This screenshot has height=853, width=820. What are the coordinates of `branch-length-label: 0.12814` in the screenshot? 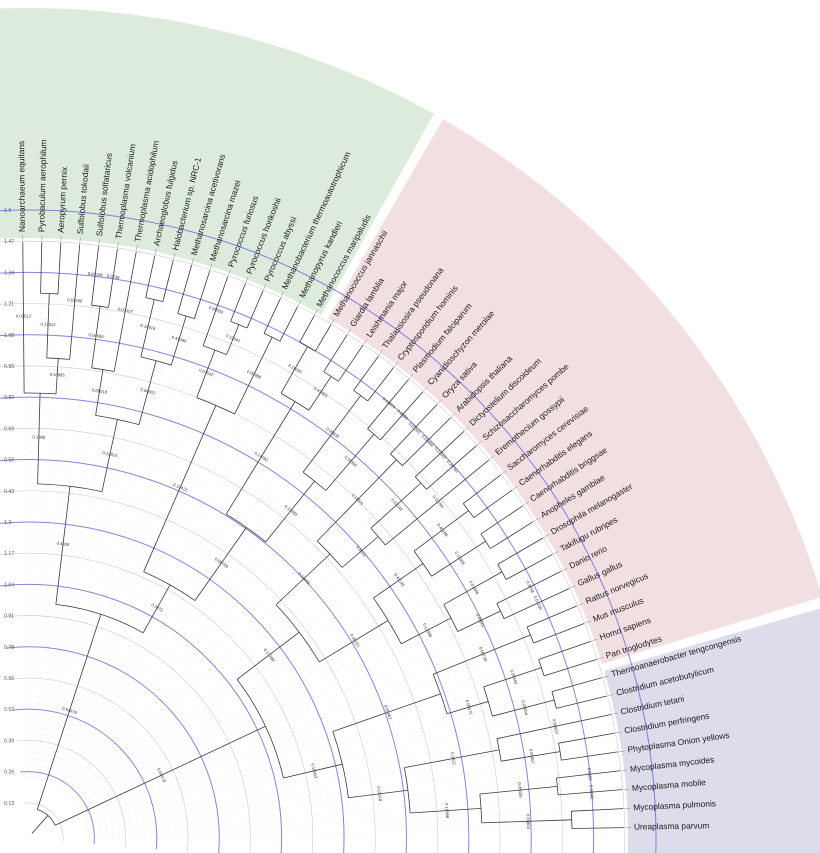 It's located at (110, 454).